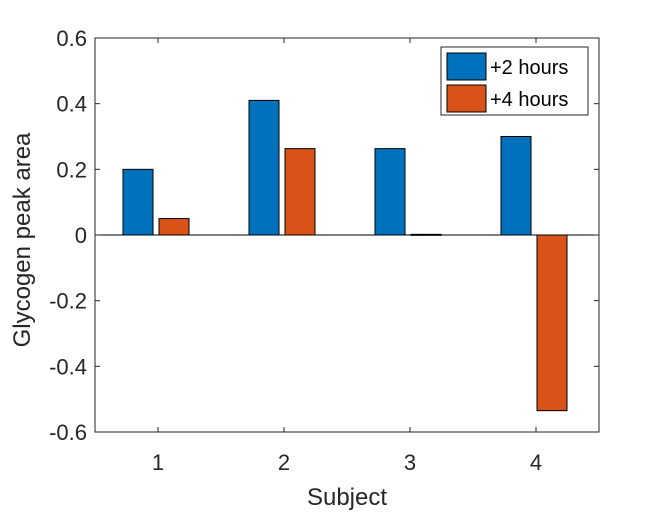 Image resolution: width=663 pixels, height=513 pixels. I want to click on x-tick-label: 1, so click(158, 462).